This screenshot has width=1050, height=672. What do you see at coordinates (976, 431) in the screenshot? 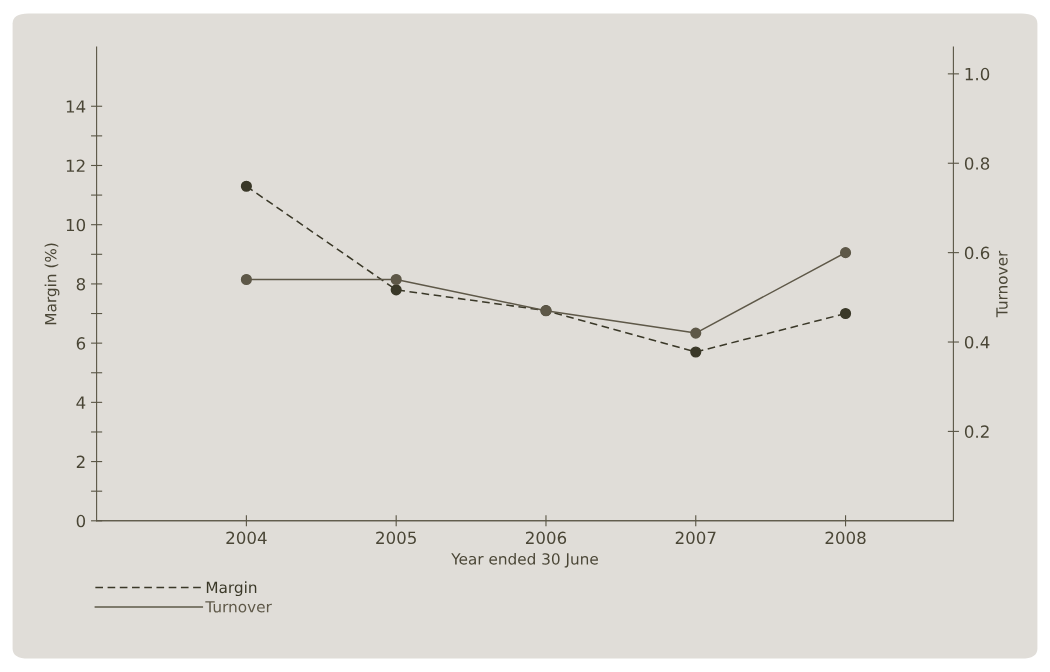
I see `y2-tick-label: 0.2` at bounding box center [976, 431].